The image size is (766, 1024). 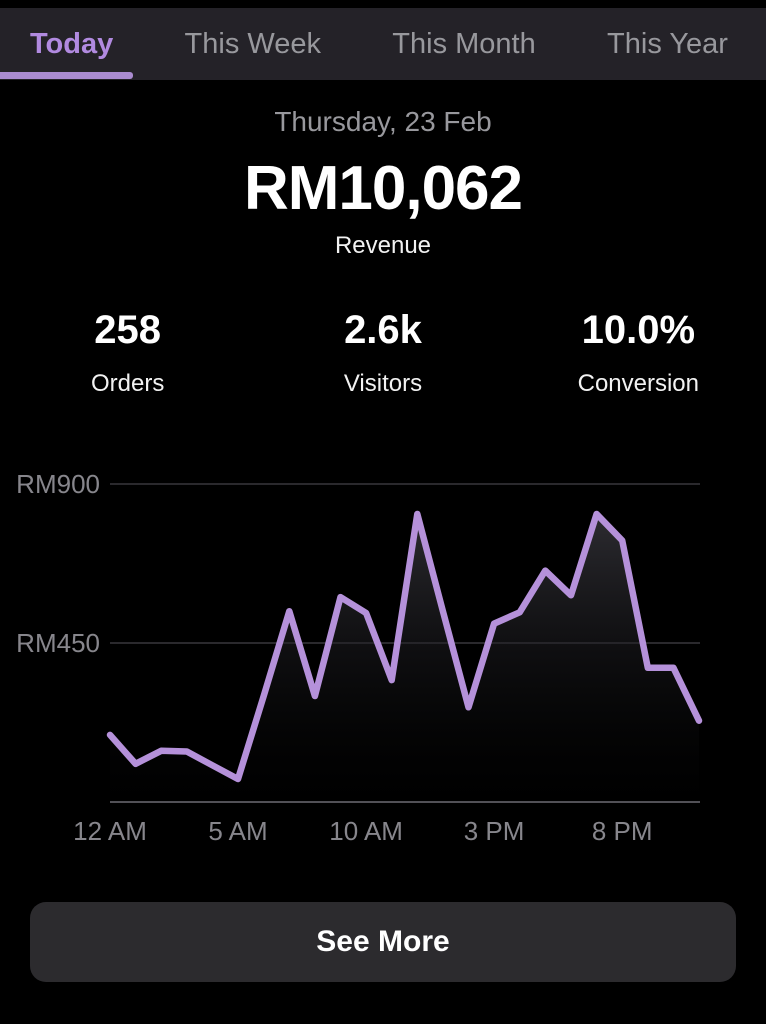 I want to click on period-tabbar: Today This Week This Month This Year, so click(x=383, y=44).